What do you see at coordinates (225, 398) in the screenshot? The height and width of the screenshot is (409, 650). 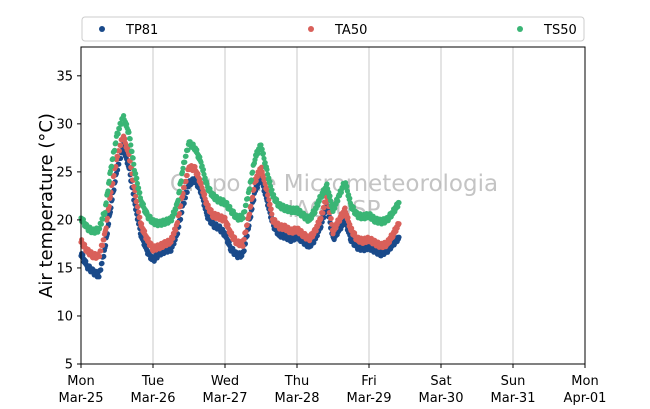 I see `x-tick-label-date: Mar-27` at bounding box center [225, 398].